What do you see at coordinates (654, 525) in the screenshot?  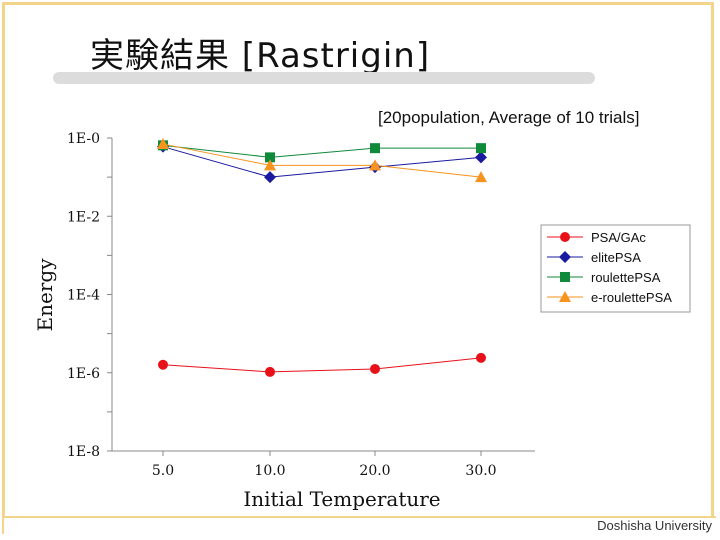 I see `footer-text: Doshisha University` at bounding box center [654, 525].